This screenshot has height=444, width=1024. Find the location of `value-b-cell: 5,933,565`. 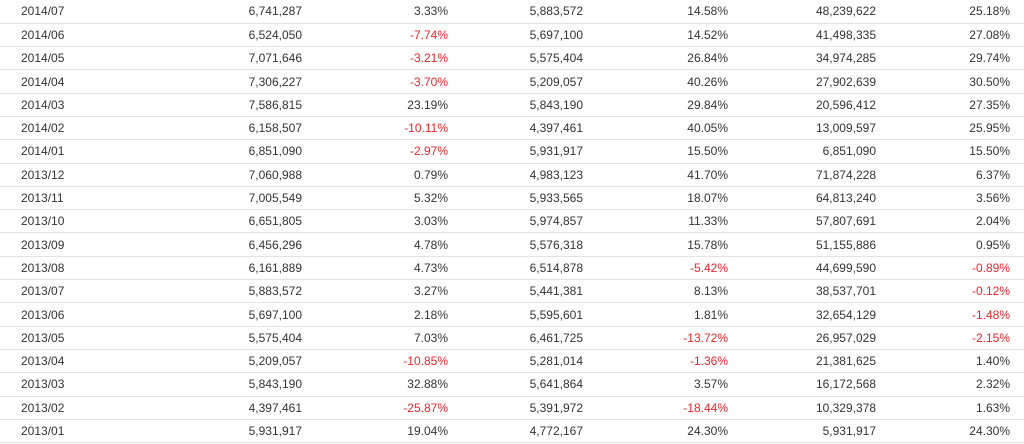

value-b-cell: 5,933,565 is located at coordinates (515, 198).